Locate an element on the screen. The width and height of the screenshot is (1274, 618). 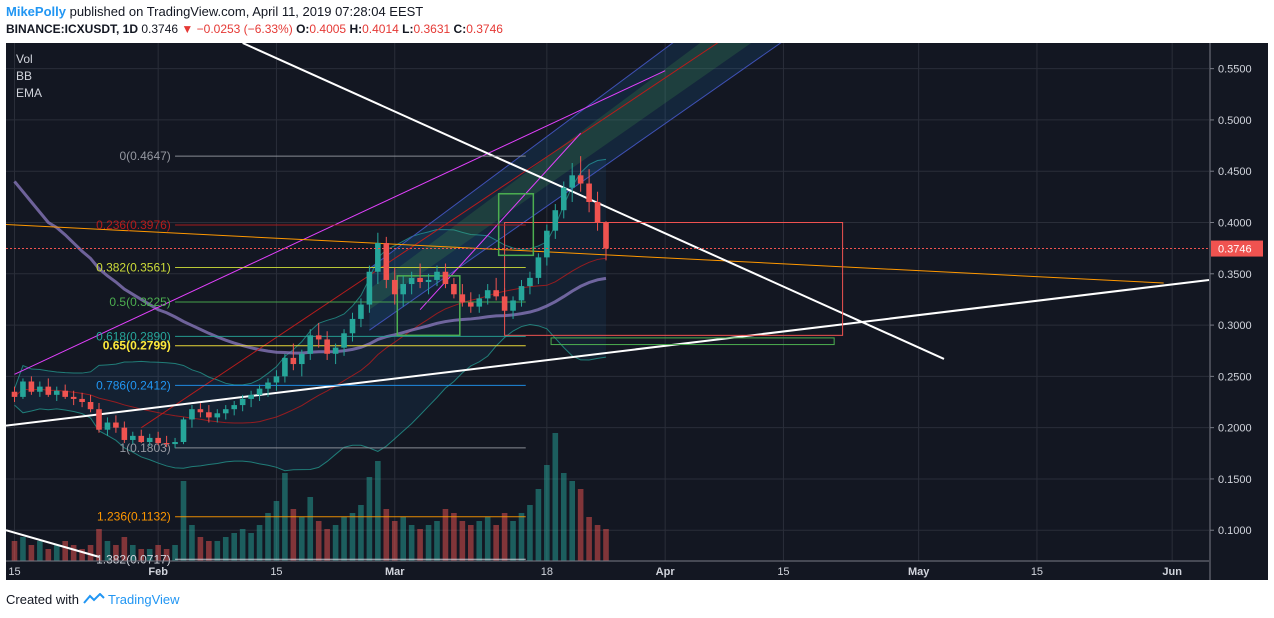
indicator-vol: Vol is located at coordinates (24, 59).